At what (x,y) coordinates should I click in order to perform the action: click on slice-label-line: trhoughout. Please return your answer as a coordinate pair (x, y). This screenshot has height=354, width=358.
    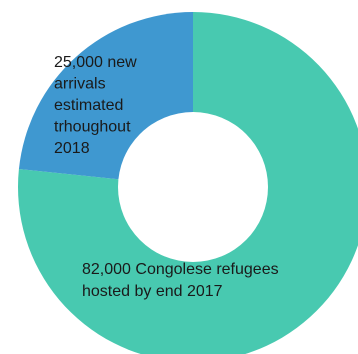
    Looking at the image, I should click on (92, 127).